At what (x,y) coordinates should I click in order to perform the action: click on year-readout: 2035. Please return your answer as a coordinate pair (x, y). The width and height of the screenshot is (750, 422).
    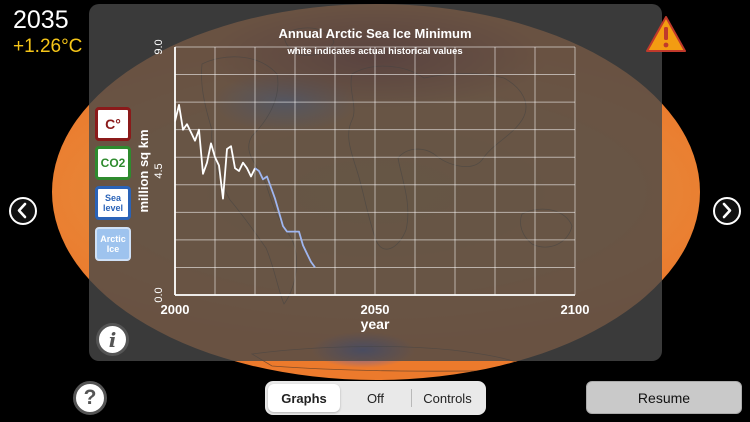
    Looking at the image, I should click on (41, 20).